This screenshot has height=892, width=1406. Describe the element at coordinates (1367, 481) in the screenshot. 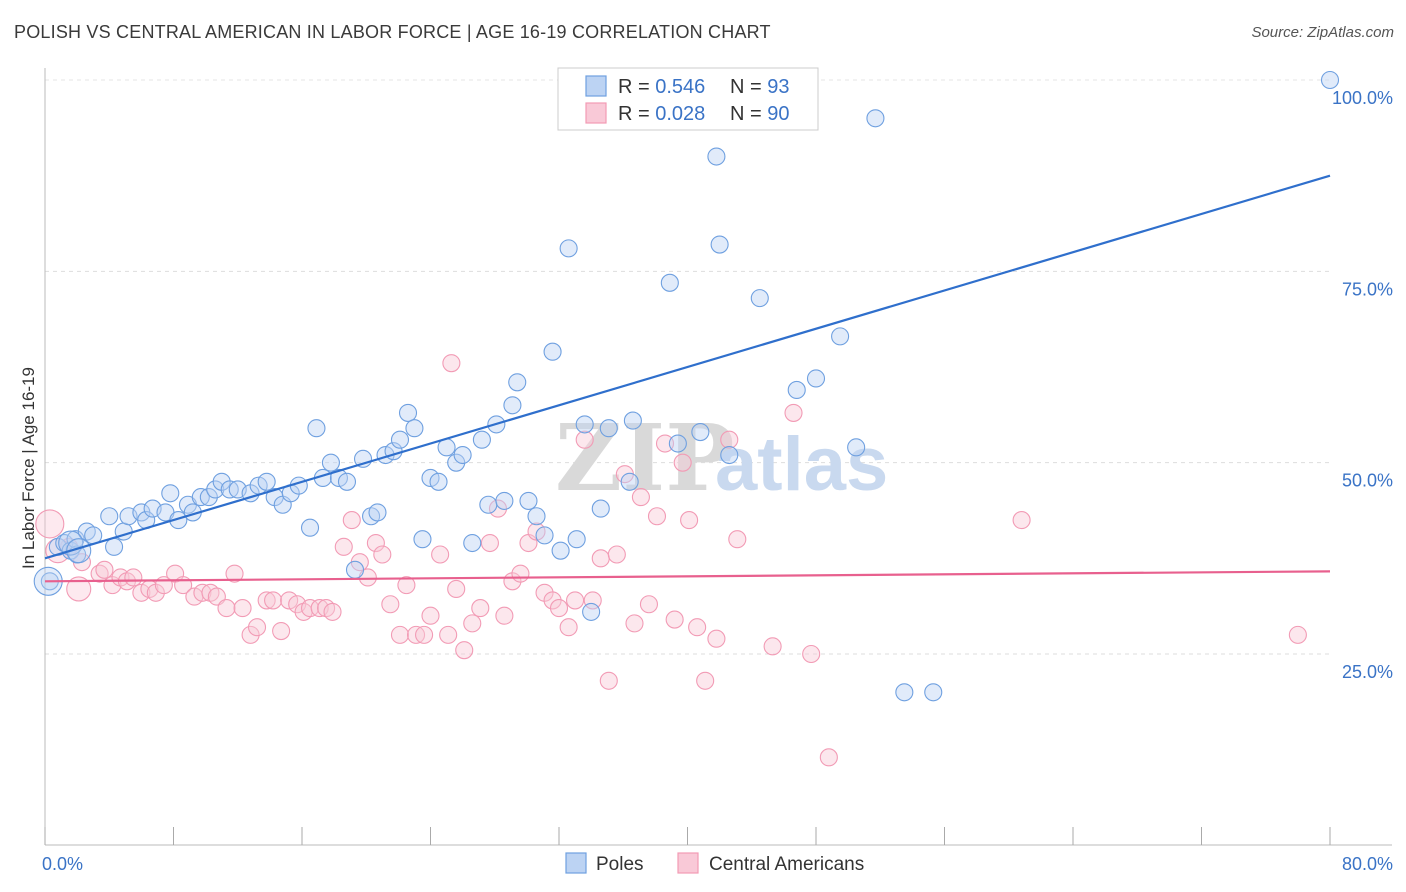

I see `y-tick-label-1: 50.0%` at that location.